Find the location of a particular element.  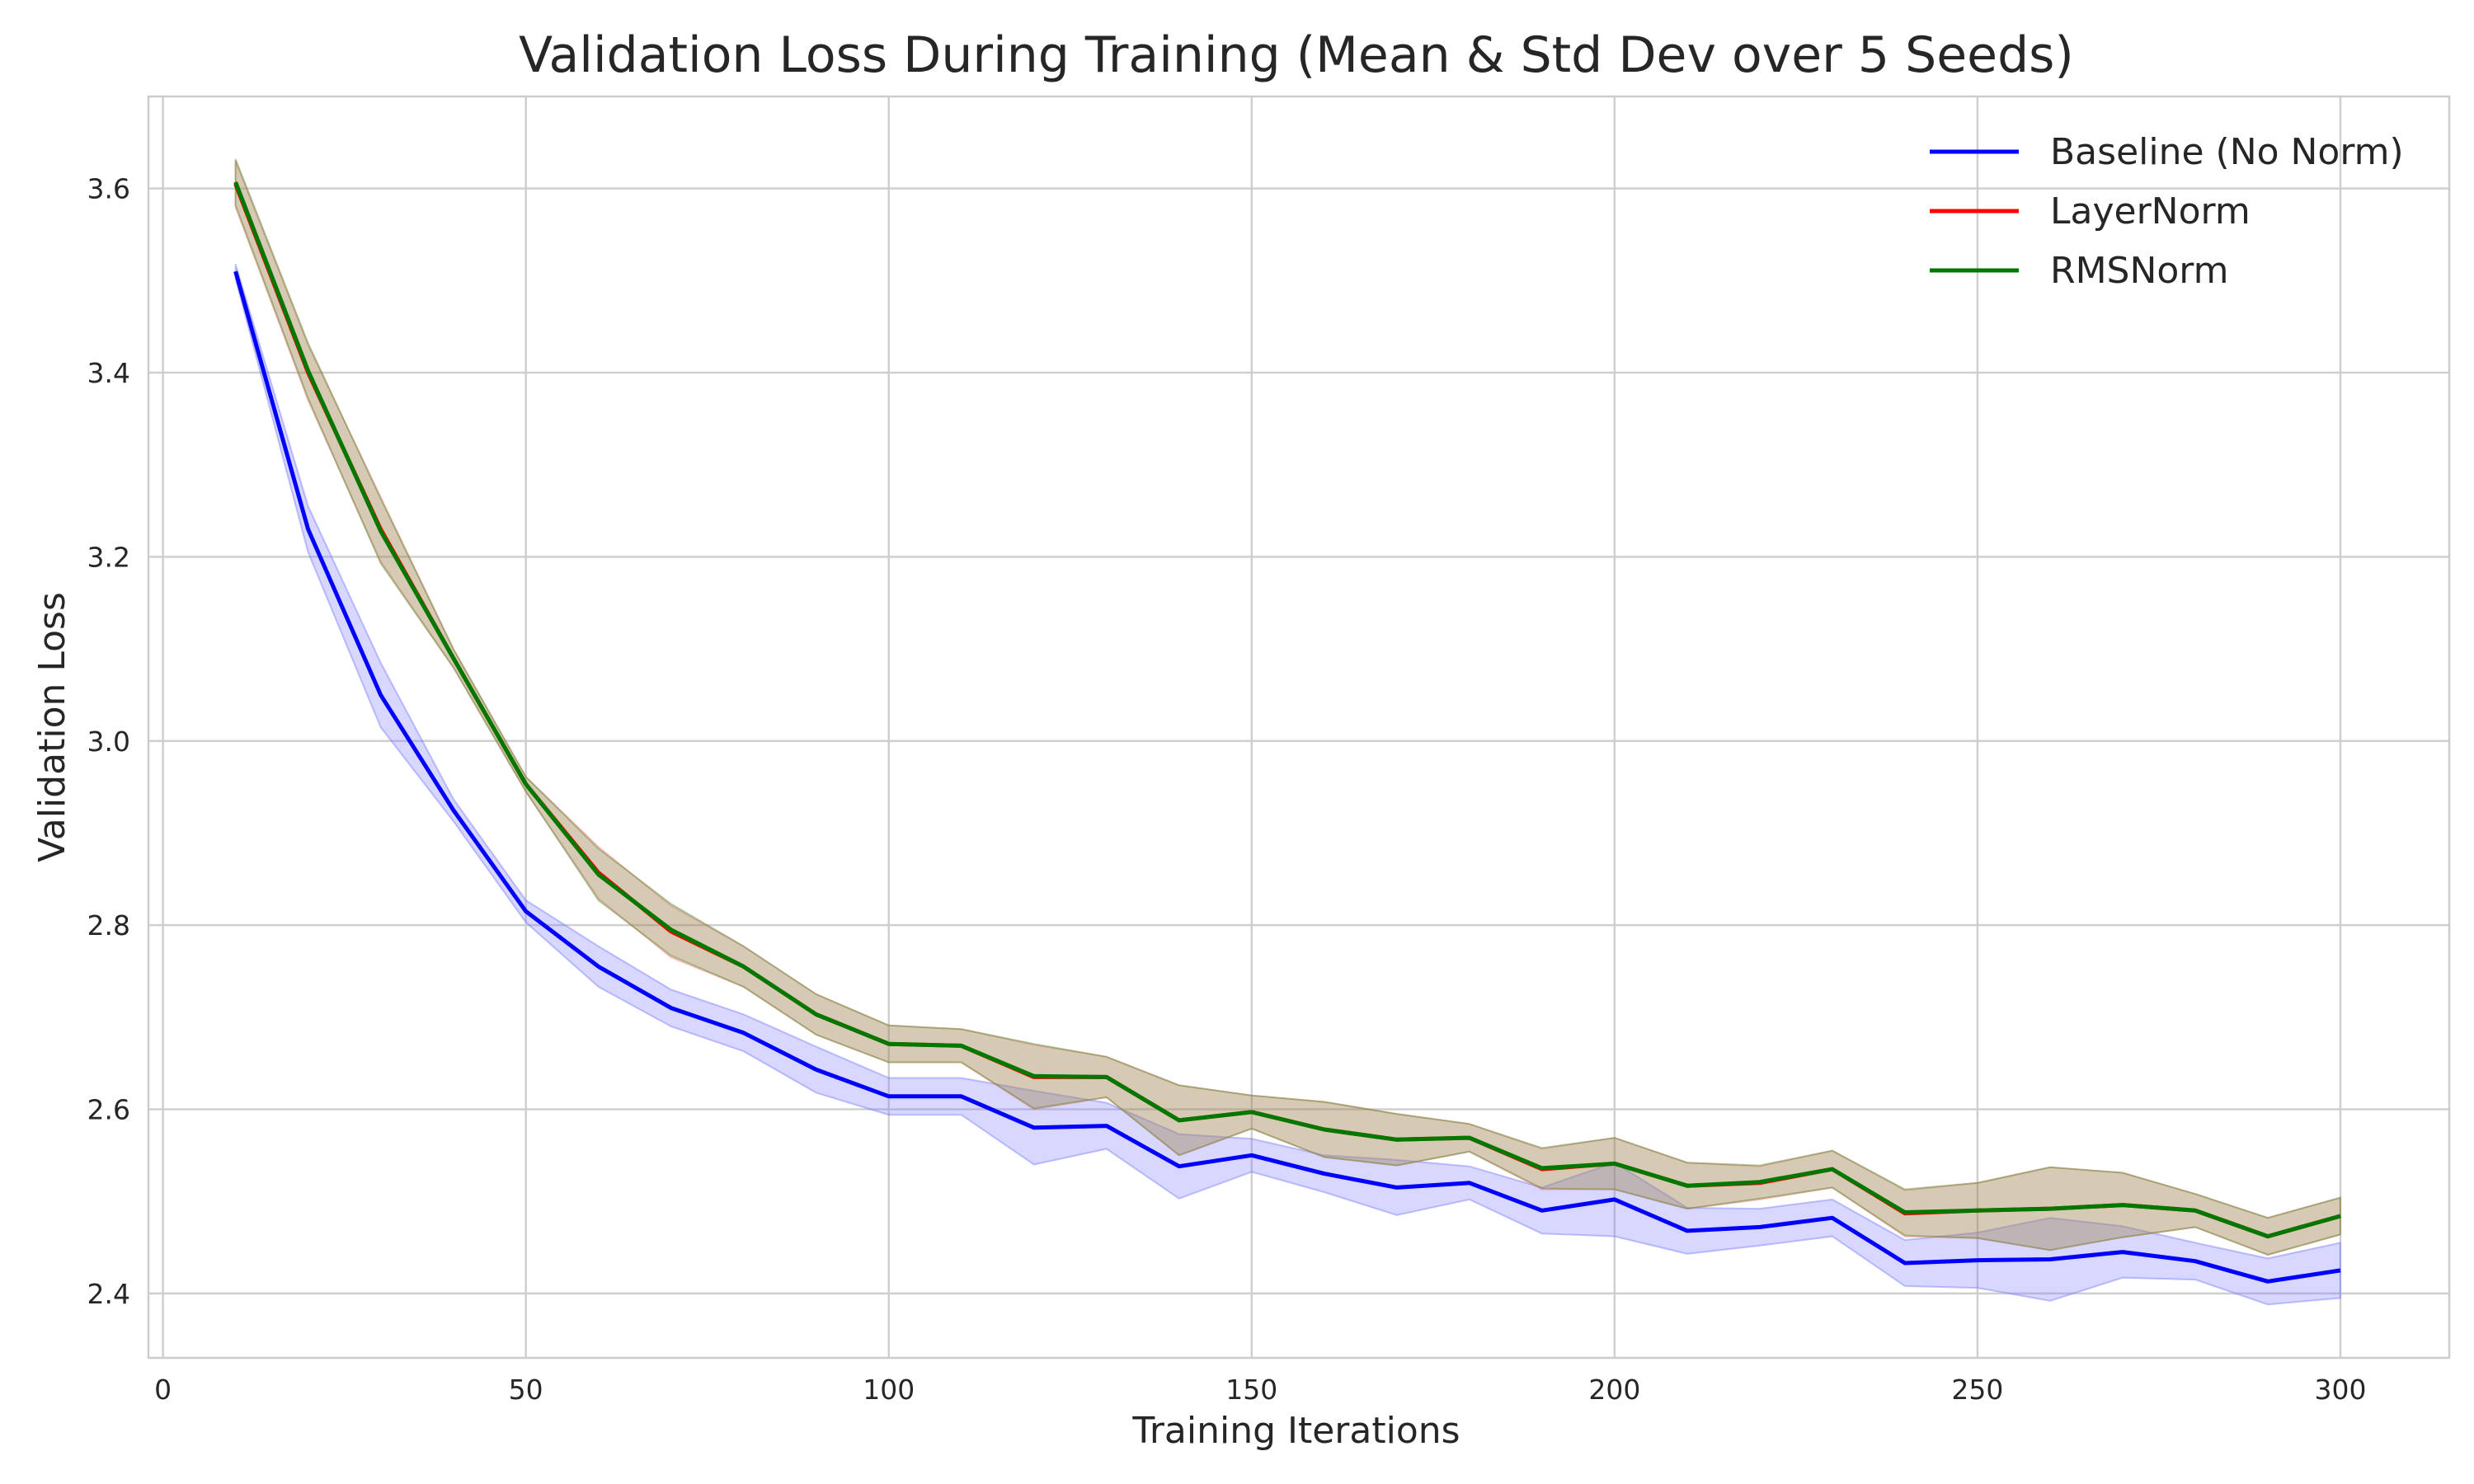

x-tick-label: 250 is located at coordinates (1977, 1390).